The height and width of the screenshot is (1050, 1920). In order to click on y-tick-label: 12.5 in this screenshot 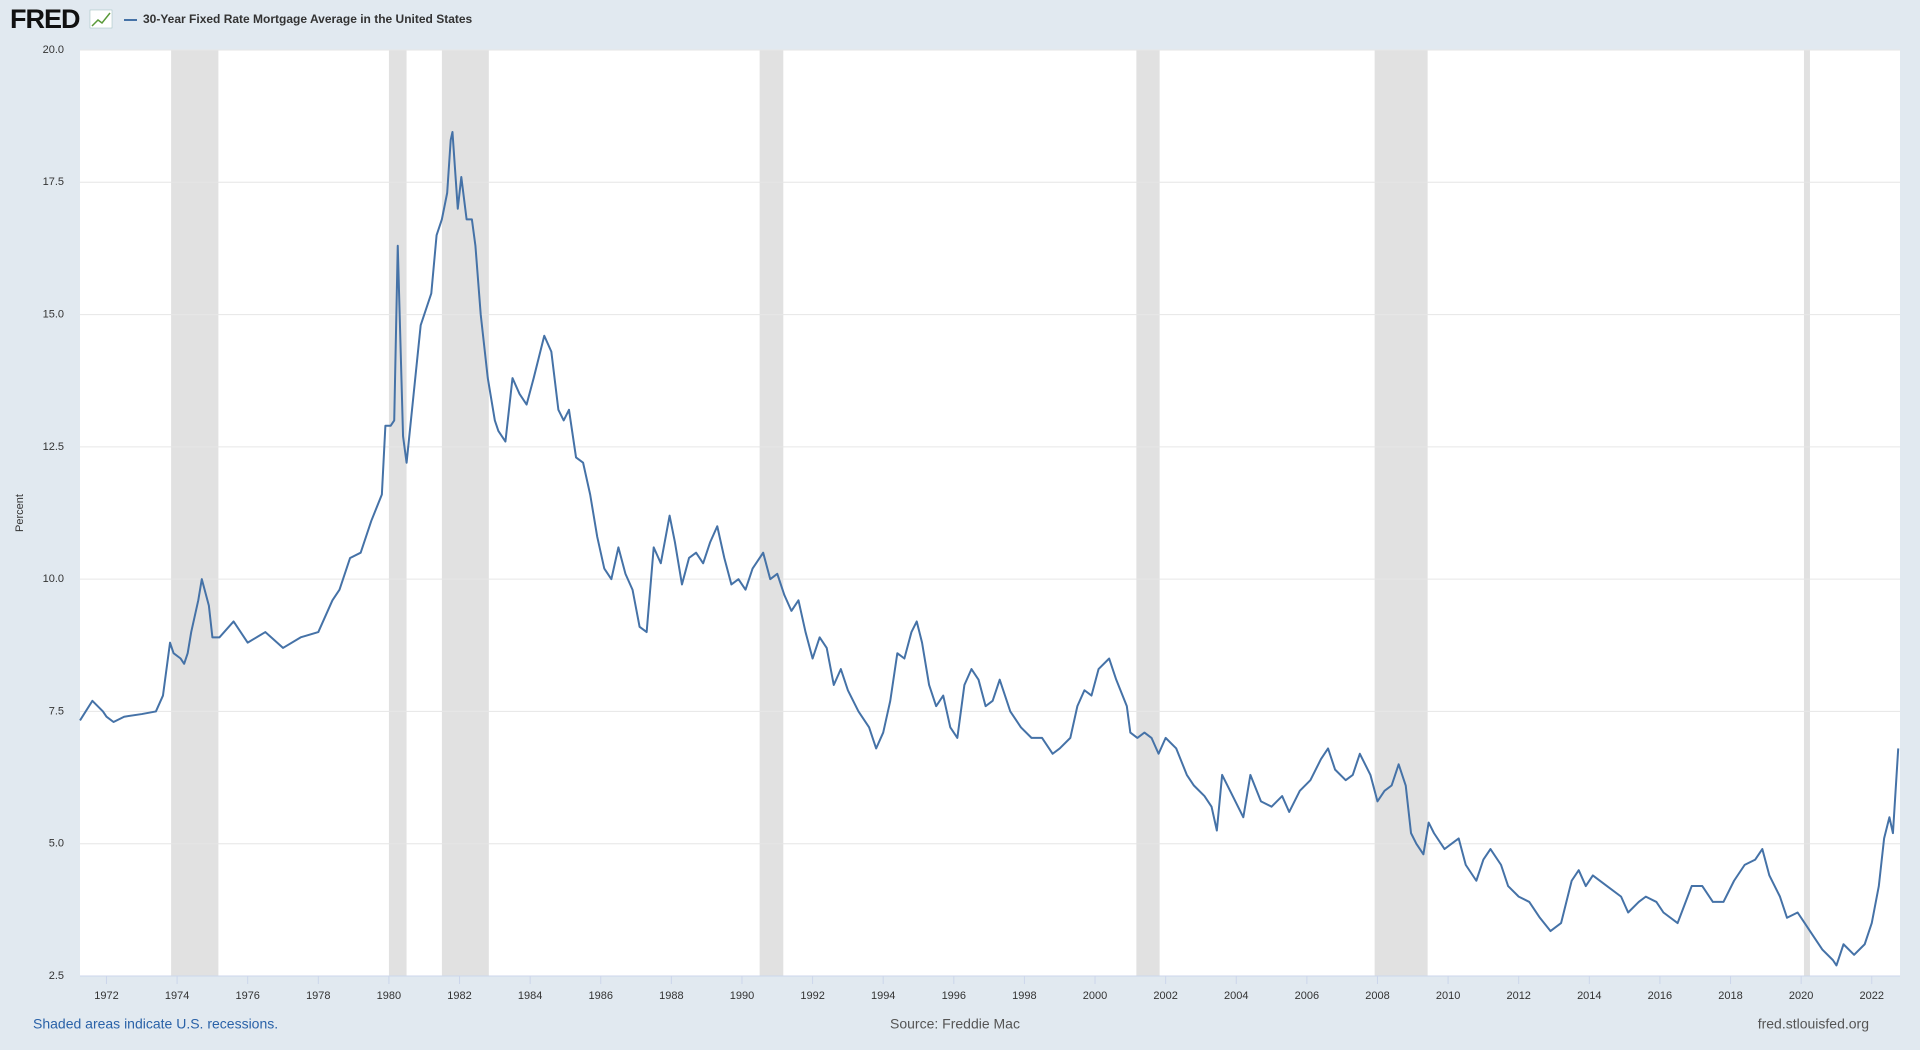, I will do `click(53, 447)`.